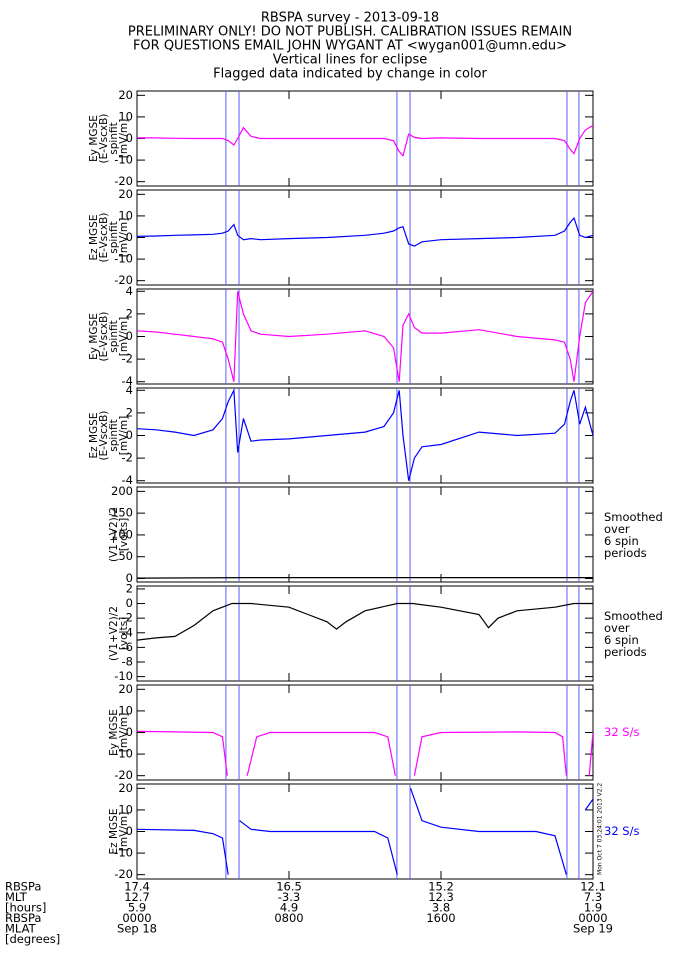 The height and width of the screenshot is (954, 700). I want to click on ephemeris-value: 7.3, so click(593, 897).